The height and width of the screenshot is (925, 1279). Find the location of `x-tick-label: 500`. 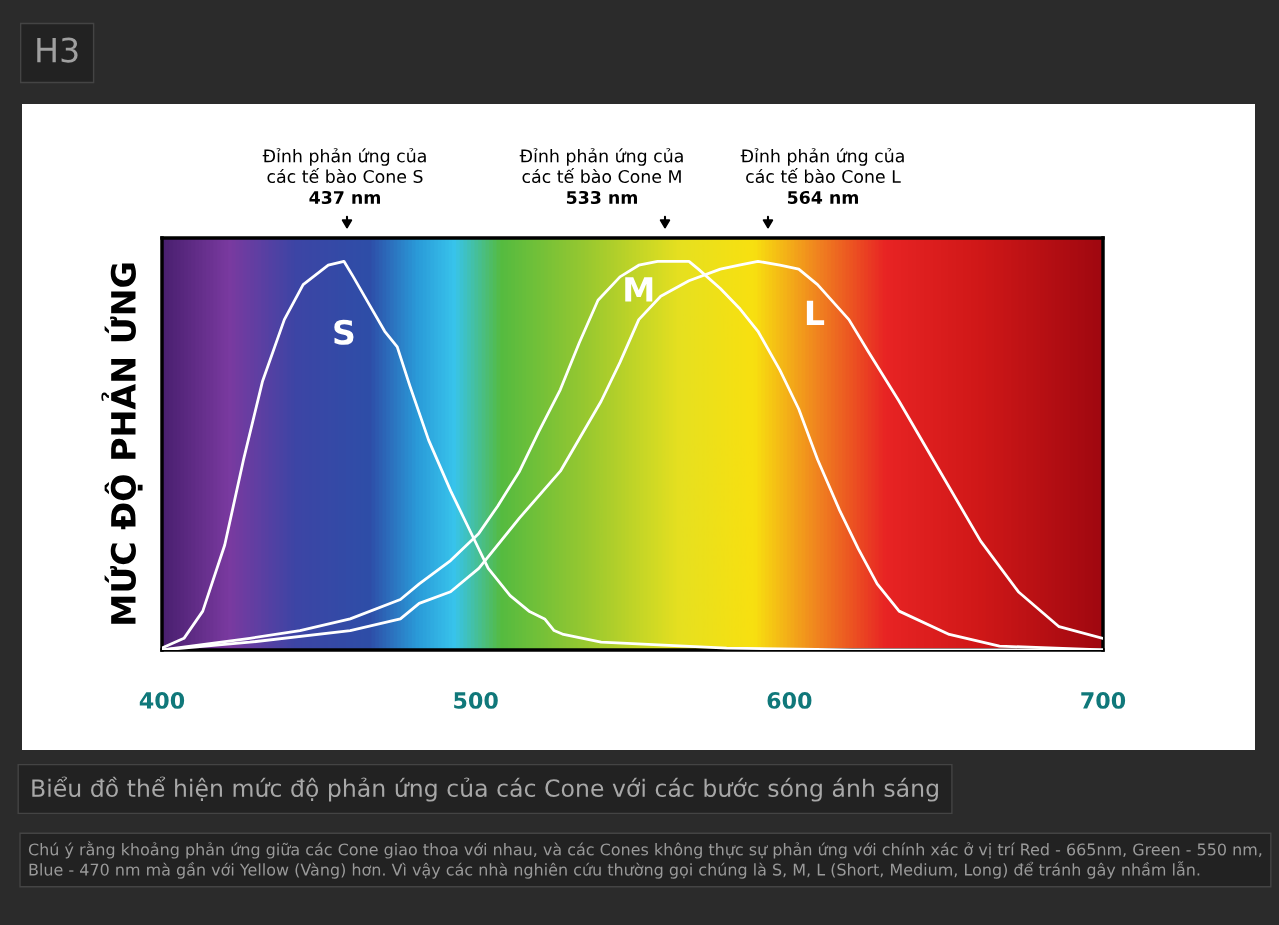

x-tick-label: 500 is located at coordinates (476, 700).